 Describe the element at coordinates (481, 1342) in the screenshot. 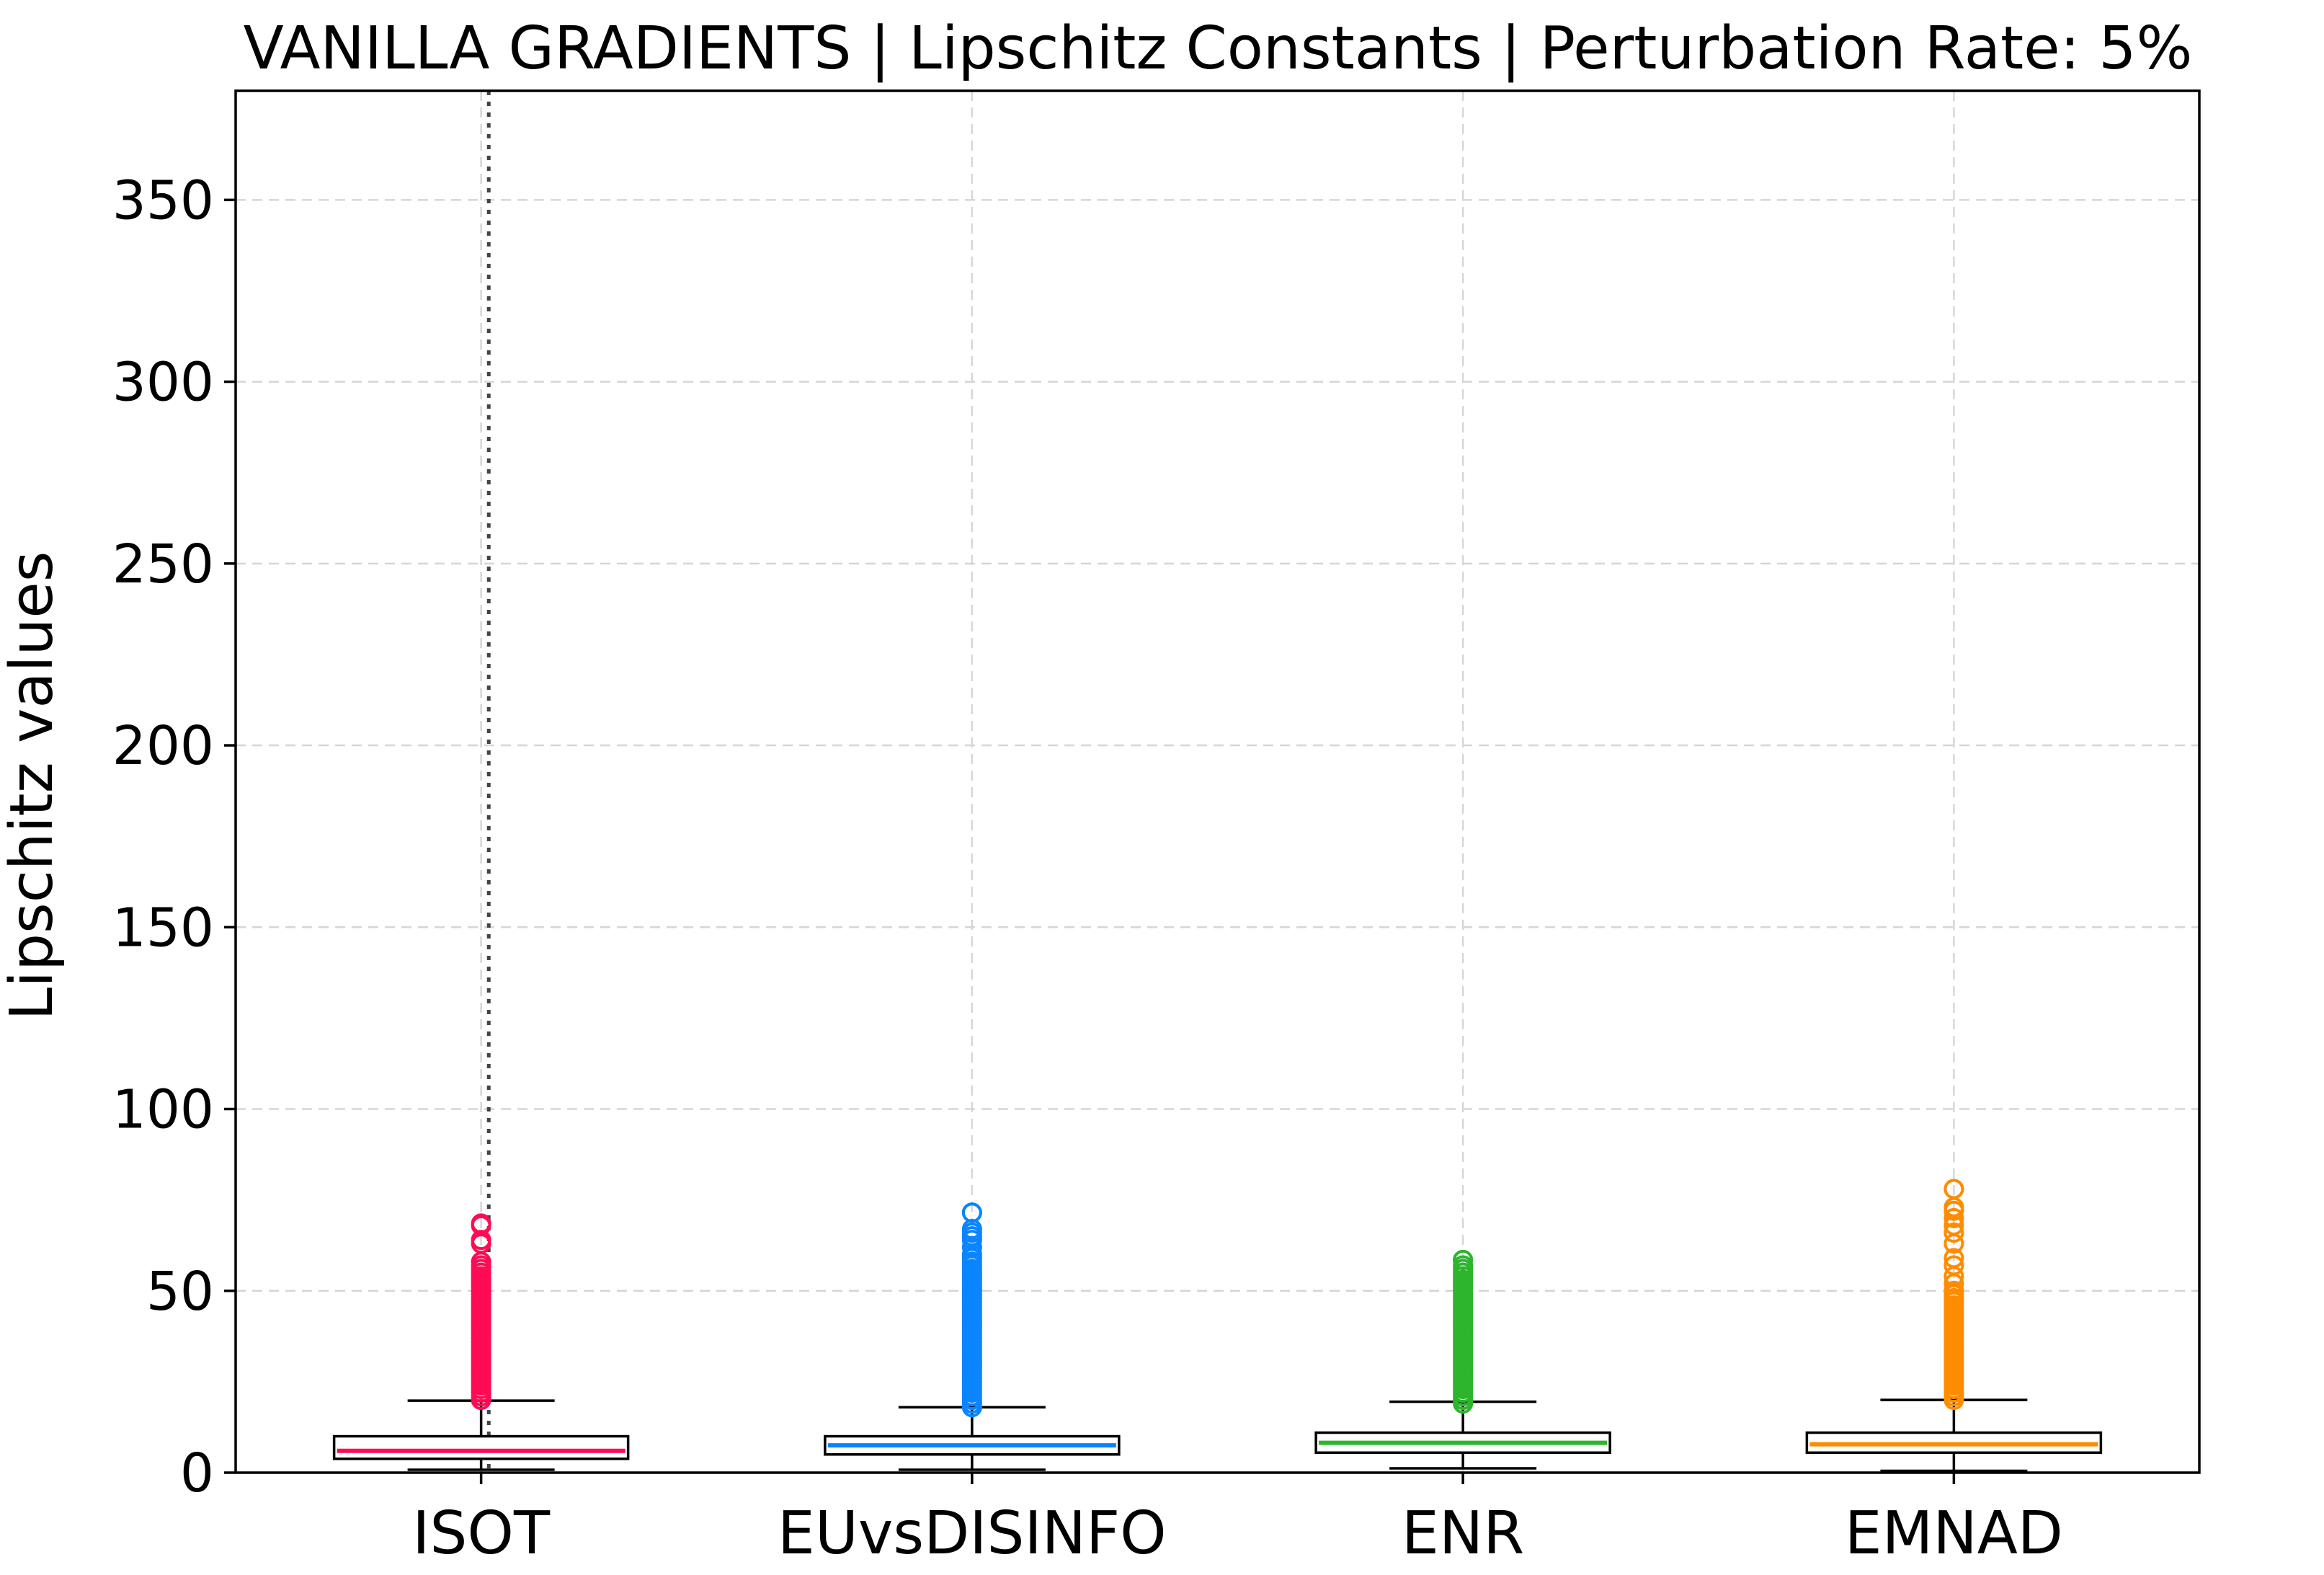

I see `box-group-isot` at that location.